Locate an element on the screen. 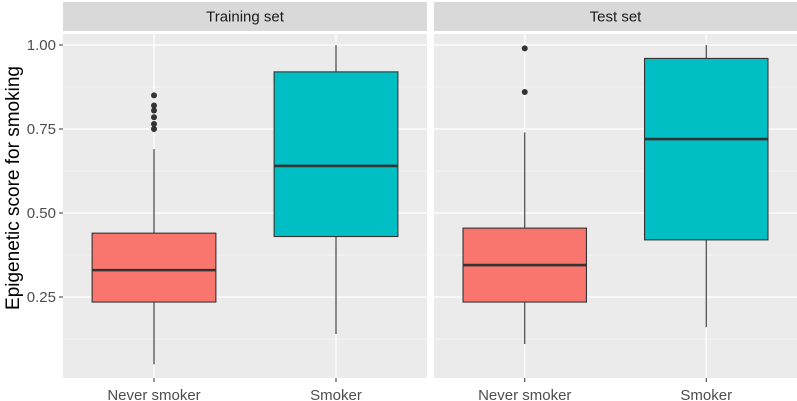  facet-title: Training set is located at coordinates (245, 17).